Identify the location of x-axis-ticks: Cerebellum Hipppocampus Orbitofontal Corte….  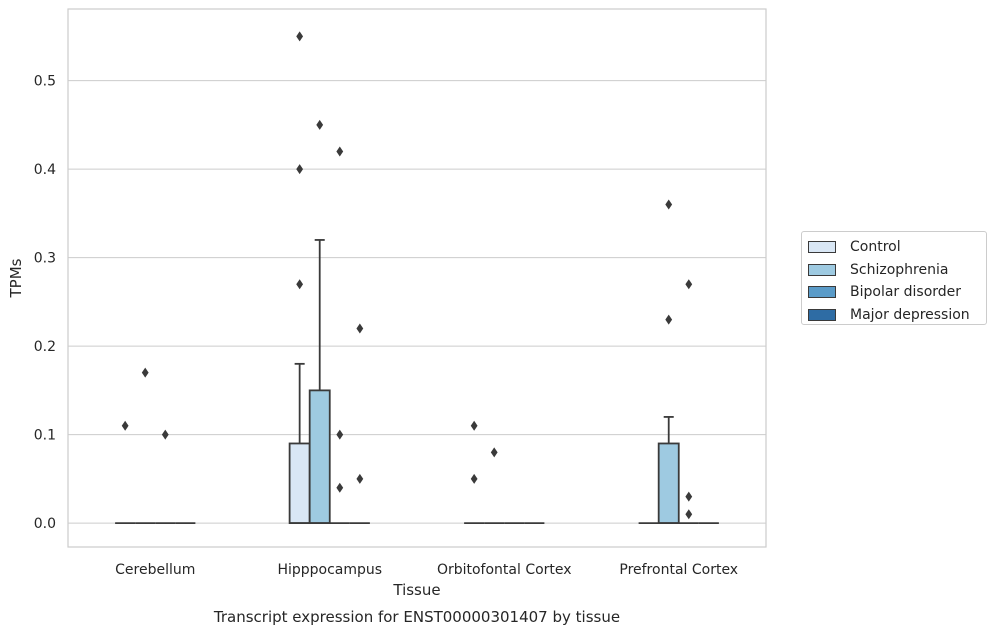
(426, 570).